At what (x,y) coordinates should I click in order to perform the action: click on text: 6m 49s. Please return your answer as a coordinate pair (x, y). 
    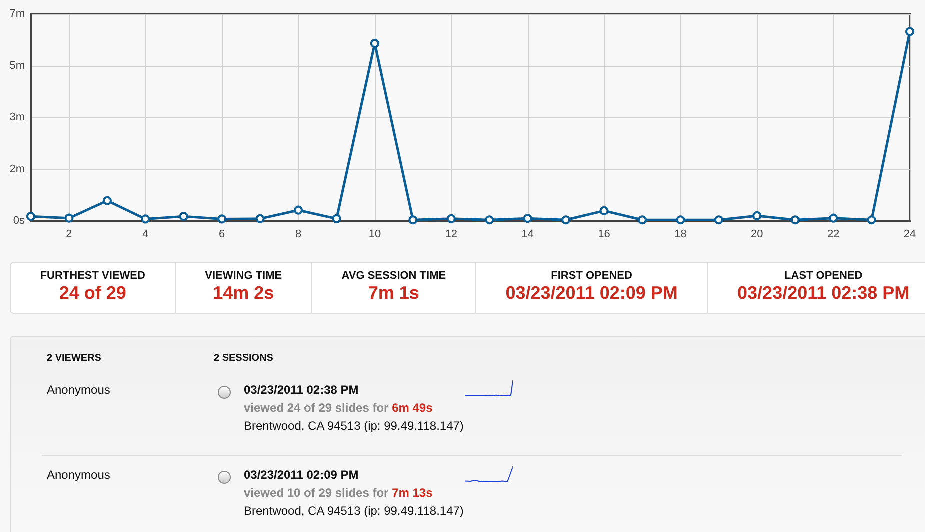
    Looking at the image, I should click on (412, 408).